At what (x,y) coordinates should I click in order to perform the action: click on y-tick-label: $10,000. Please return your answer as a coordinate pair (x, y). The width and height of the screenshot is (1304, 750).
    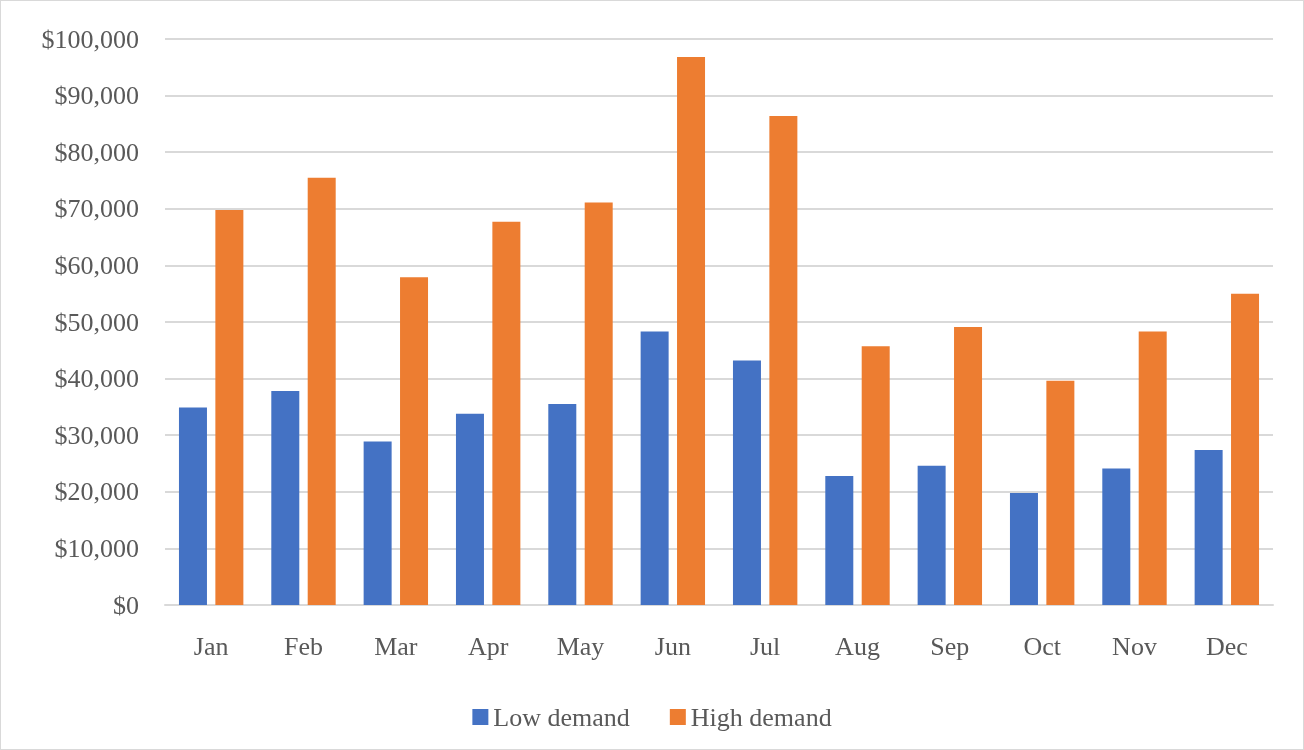
    Looking at the image, I should click on (96, 548).